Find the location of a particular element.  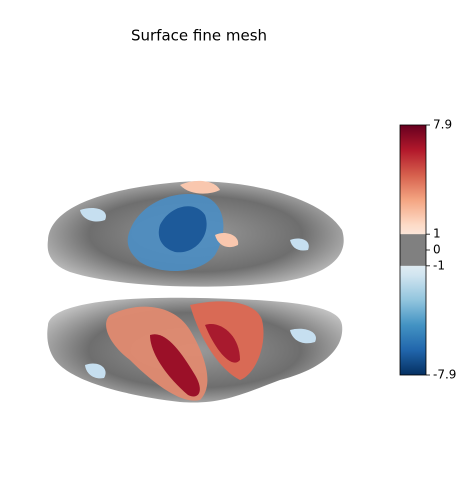

threshold-band is located at coordinates (413, 250).